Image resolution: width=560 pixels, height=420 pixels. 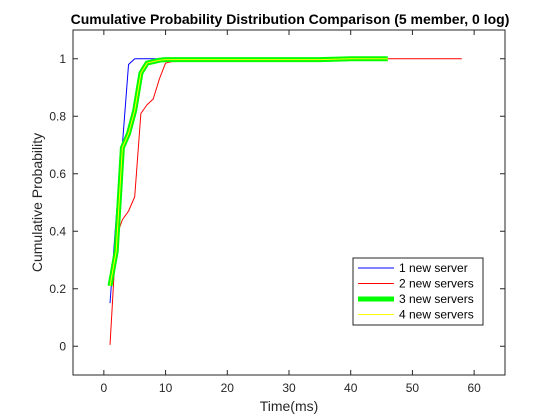 What do you see at coordinates (62, 59) in the screenshot?
I see `y-tick-label: 1` at bounding box center [62, 59].